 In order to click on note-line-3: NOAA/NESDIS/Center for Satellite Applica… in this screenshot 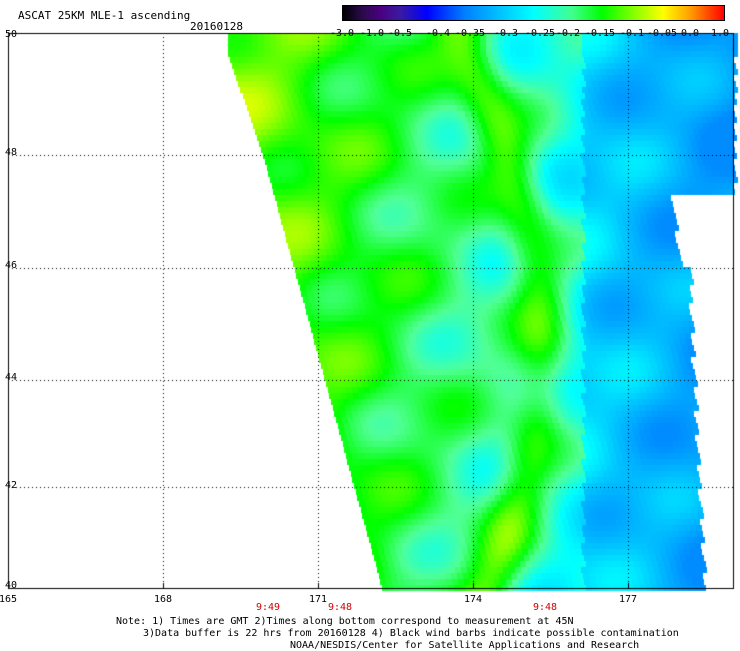, I will do `click(465, 645)`.